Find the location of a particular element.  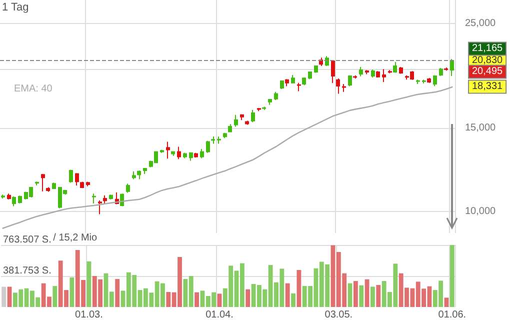

x-tick-label: 03.05. is located at coordinates (338, 315).